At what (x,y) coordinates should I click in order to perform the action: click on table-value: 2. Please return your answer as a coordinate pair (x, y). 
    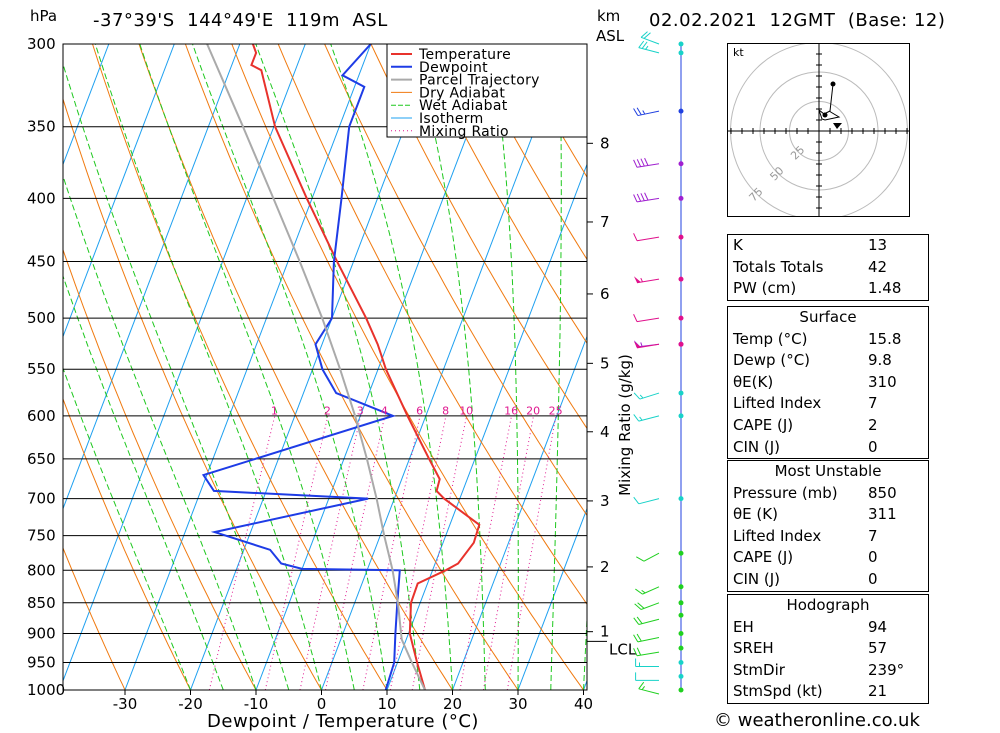
    Looking at the image, I should click on (873, 424).